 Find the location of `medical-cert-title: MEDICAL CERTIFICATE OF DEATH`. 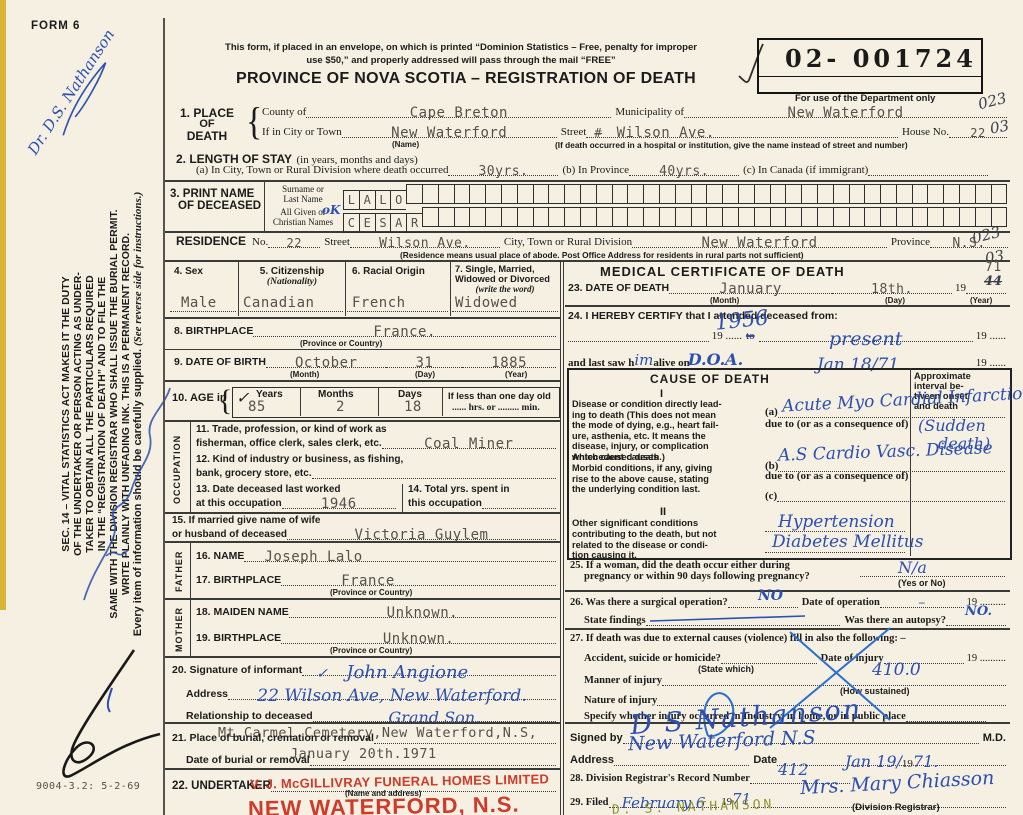

medical-cert-title: MEDICAL CERTIFICATE OF DEATH is located at coordinates (722, 271).